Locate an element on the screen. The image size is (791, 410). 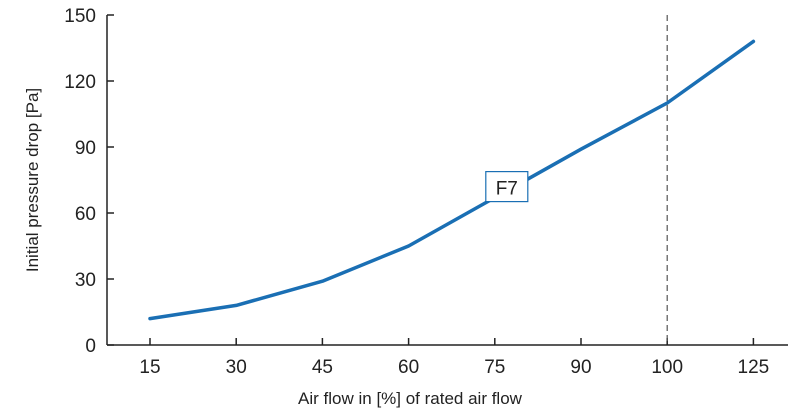
y-tick-label: 90 is located at coordinates (85, 148).